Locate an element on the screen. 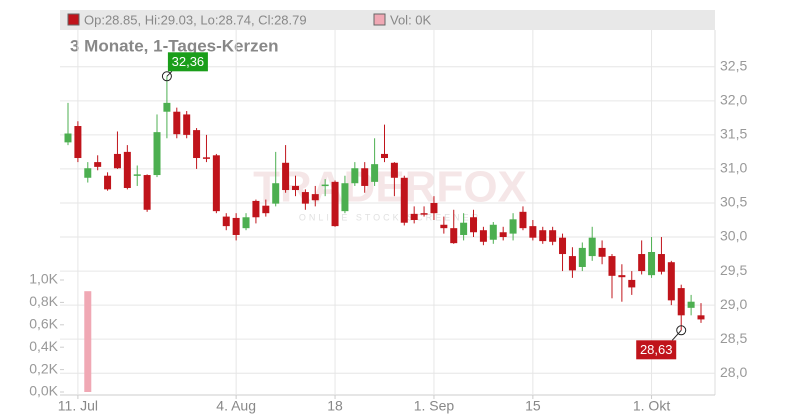 The image size is (800, 420). volume-tick-label: 1,0K is located at coordinates (43, 279).